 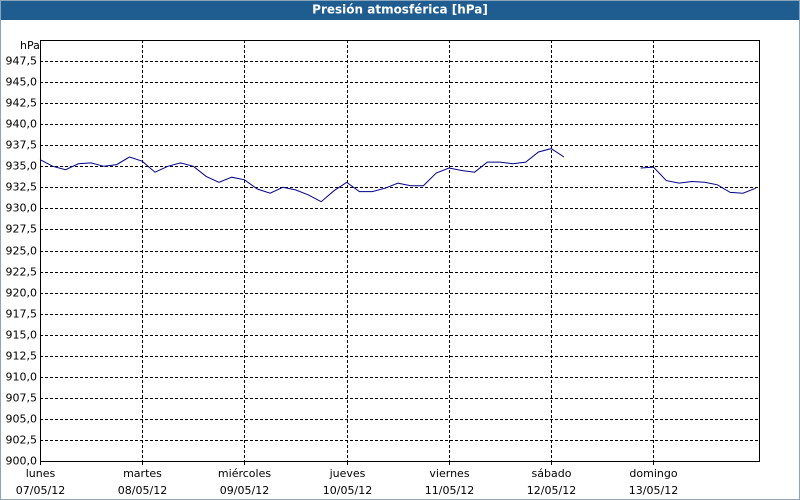 What do you see at coordinates (22, 251) in the screenshot?
I see `y-tick-label: 925,0` at bounding box center [22, 251].